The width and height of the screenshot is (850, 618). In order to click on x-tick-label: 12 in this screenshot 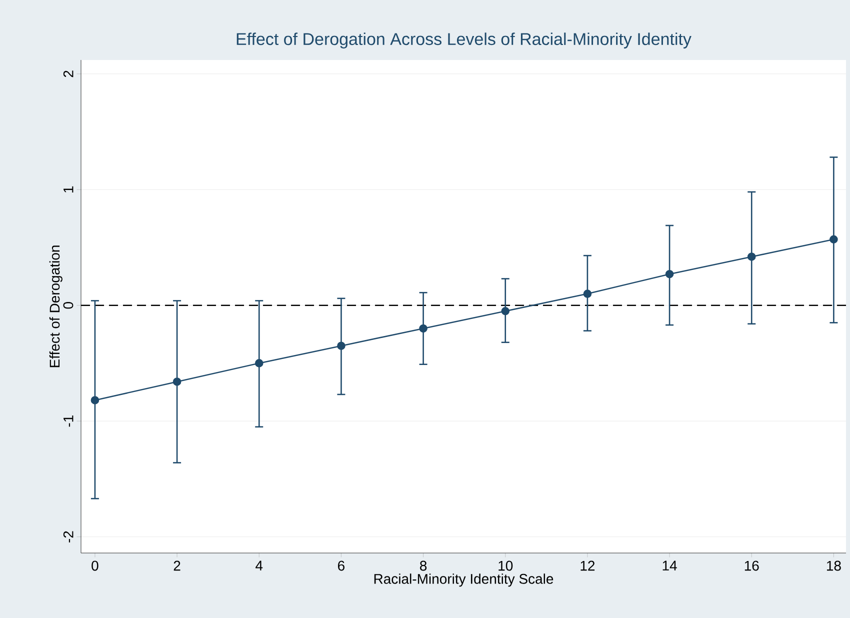, I will do `click(587, 565)`.